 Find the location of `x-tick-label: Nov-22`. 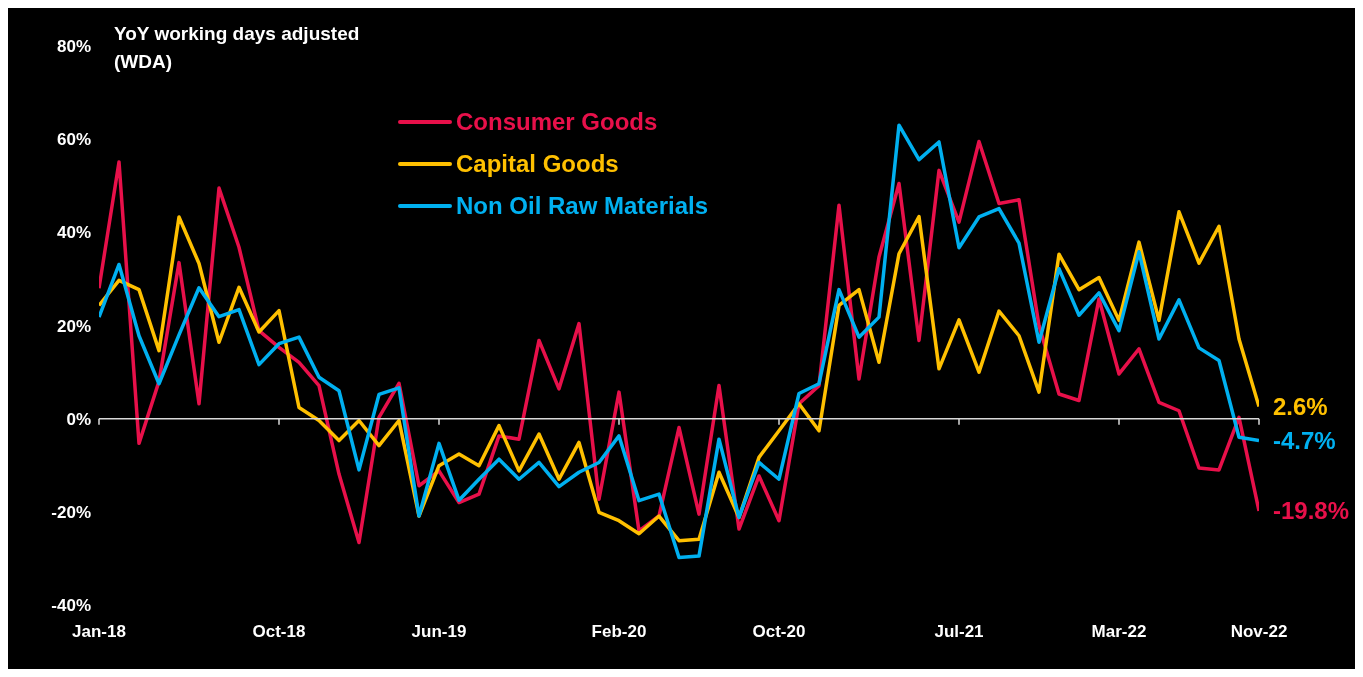

x-tick-label: Nov-22 is located at coordinates (1259, 631).